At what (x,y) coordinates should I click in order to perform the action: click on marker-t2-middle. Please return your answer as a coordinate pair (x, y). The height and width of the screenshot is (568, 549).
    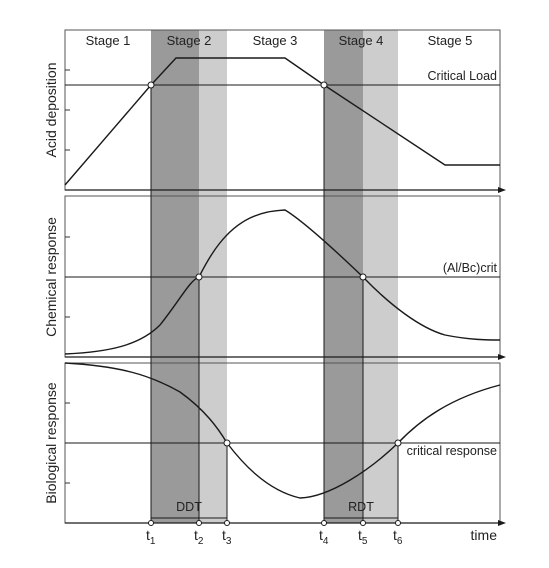
    Looking at the image, I should click on (199, 277).